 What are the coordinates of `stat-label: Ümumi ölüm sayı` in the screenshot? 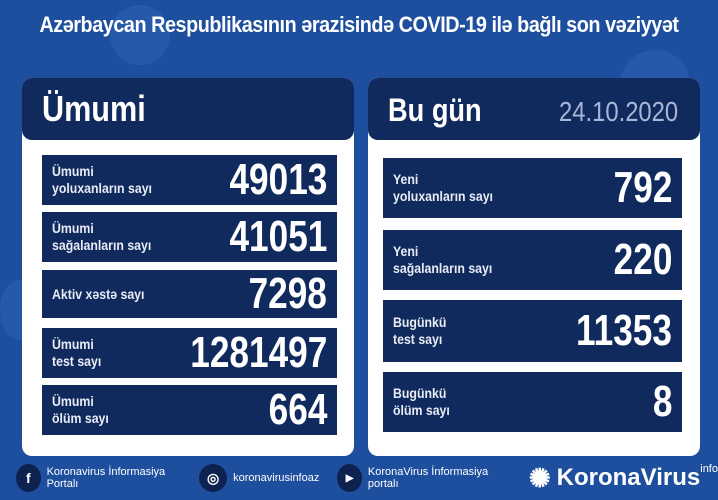 It's located at (80, 410).